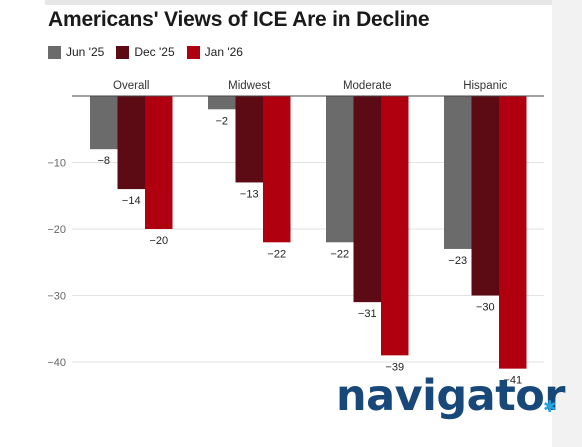 This screenshot has height=447, width=582. Describe the element at coordinates (123, 52) in the screenshot. I see `legend-swatch-dec25` at that location.